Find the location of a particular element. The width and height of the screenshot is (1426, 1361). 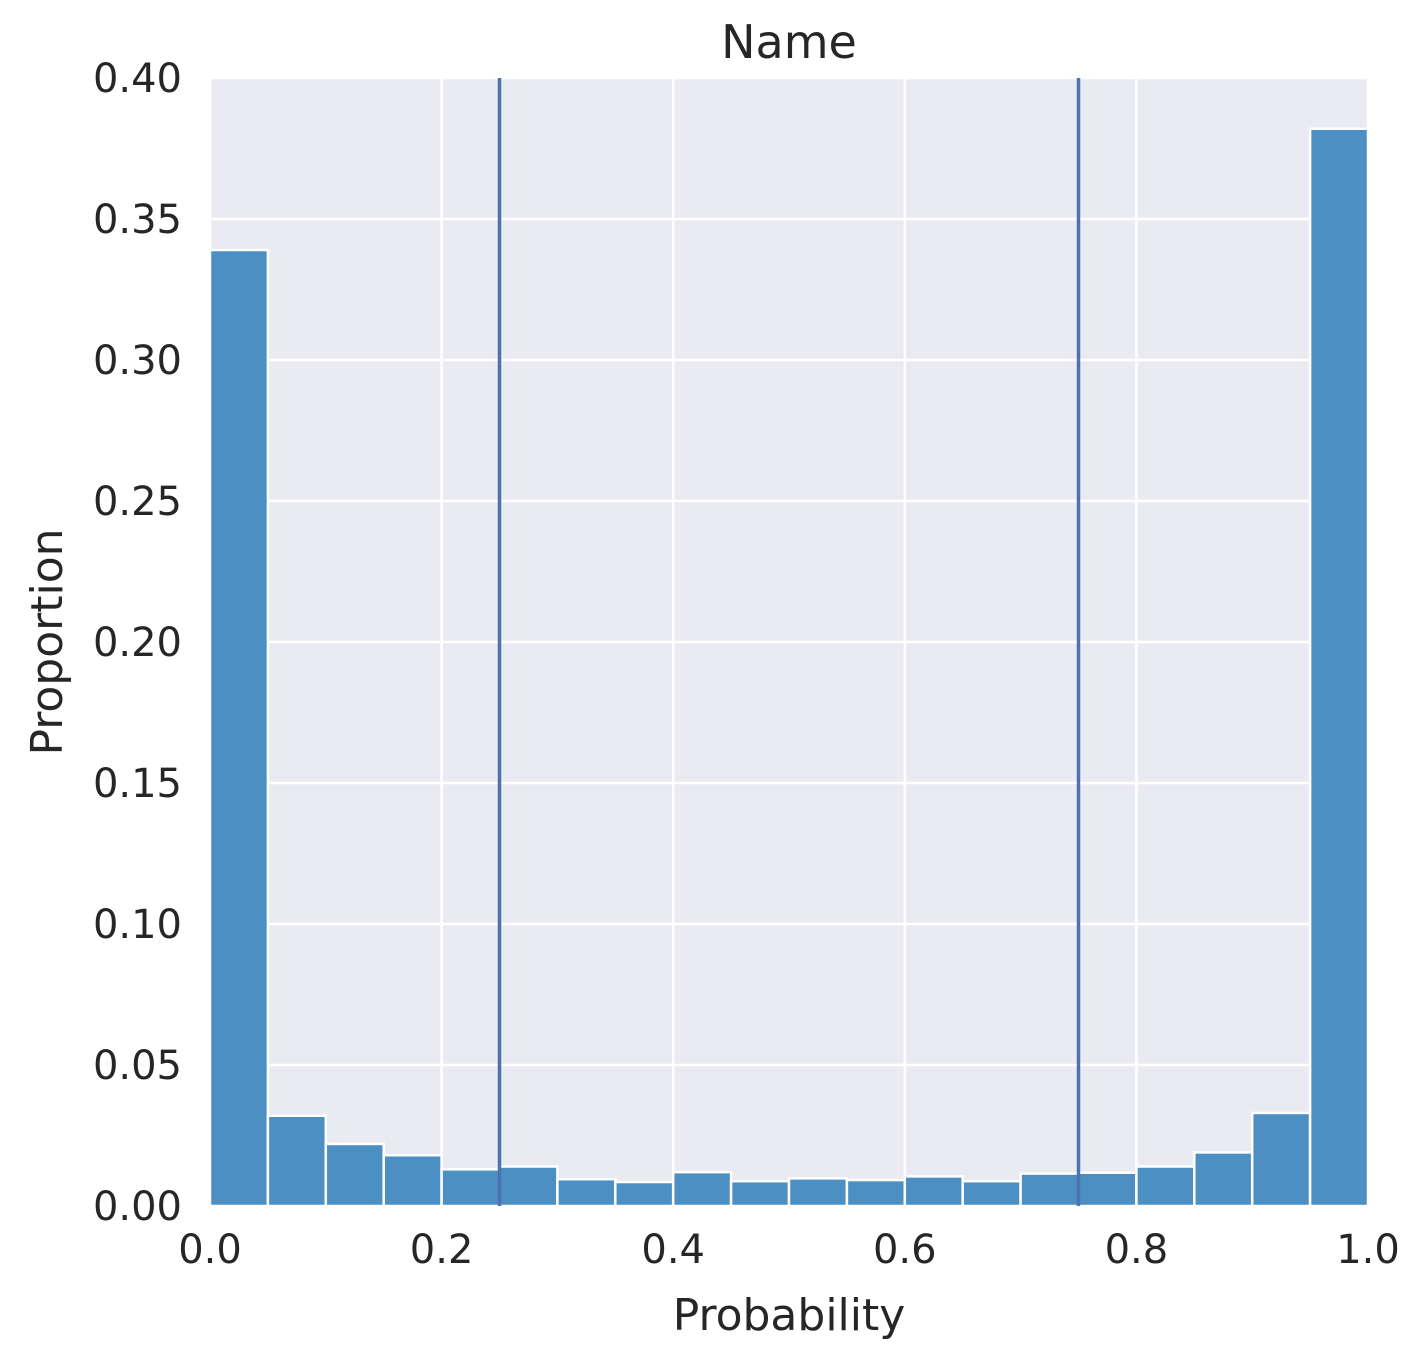

x-tick-label: 0.6 is located at coordinates (905, 1250).